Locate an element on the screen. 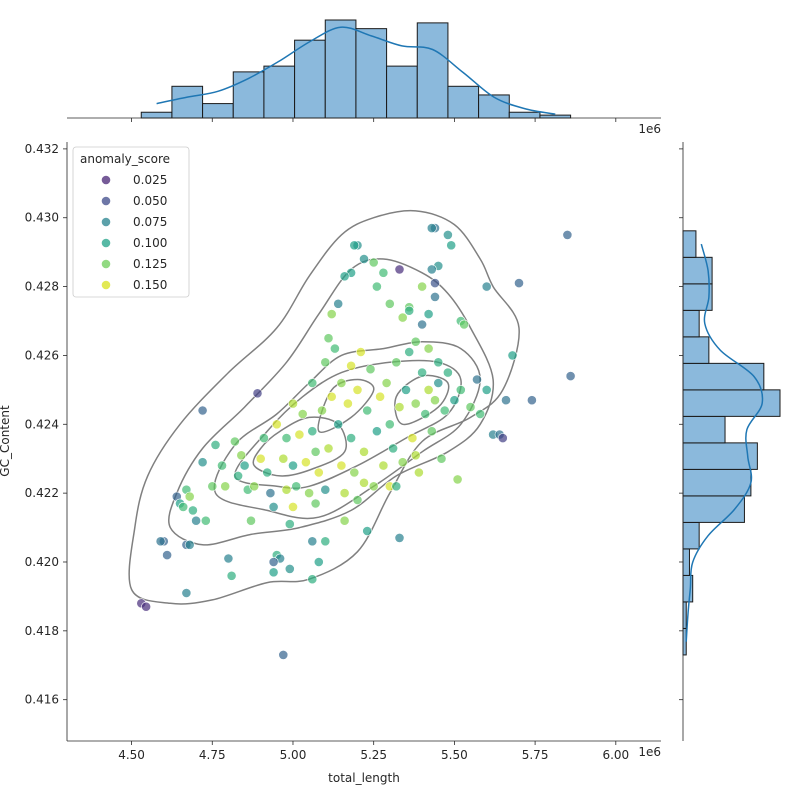 This screenshot has width=800, height=800. y-axis-label: GC_Content is located at coordinates (6, 441).